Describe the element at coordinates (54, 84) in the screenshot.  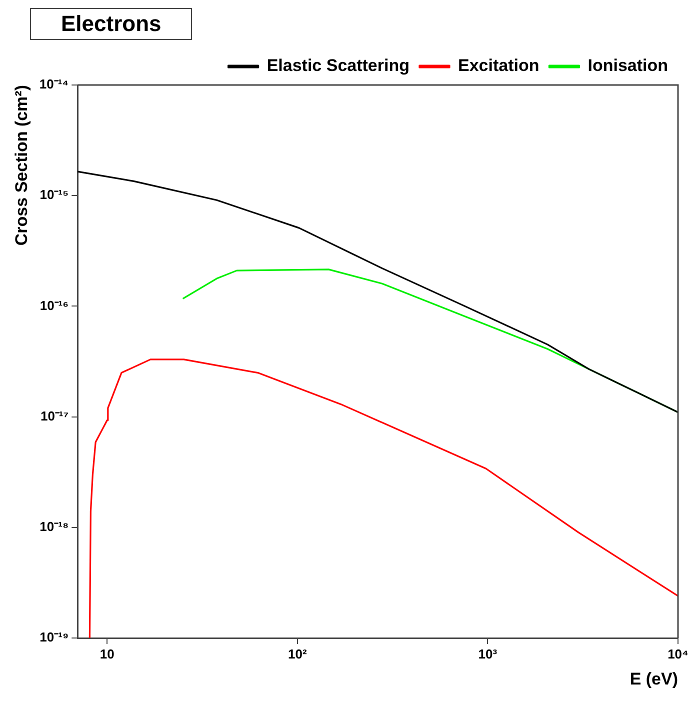
I see `y-tick-label: 10⁻¹⁴` at that location.